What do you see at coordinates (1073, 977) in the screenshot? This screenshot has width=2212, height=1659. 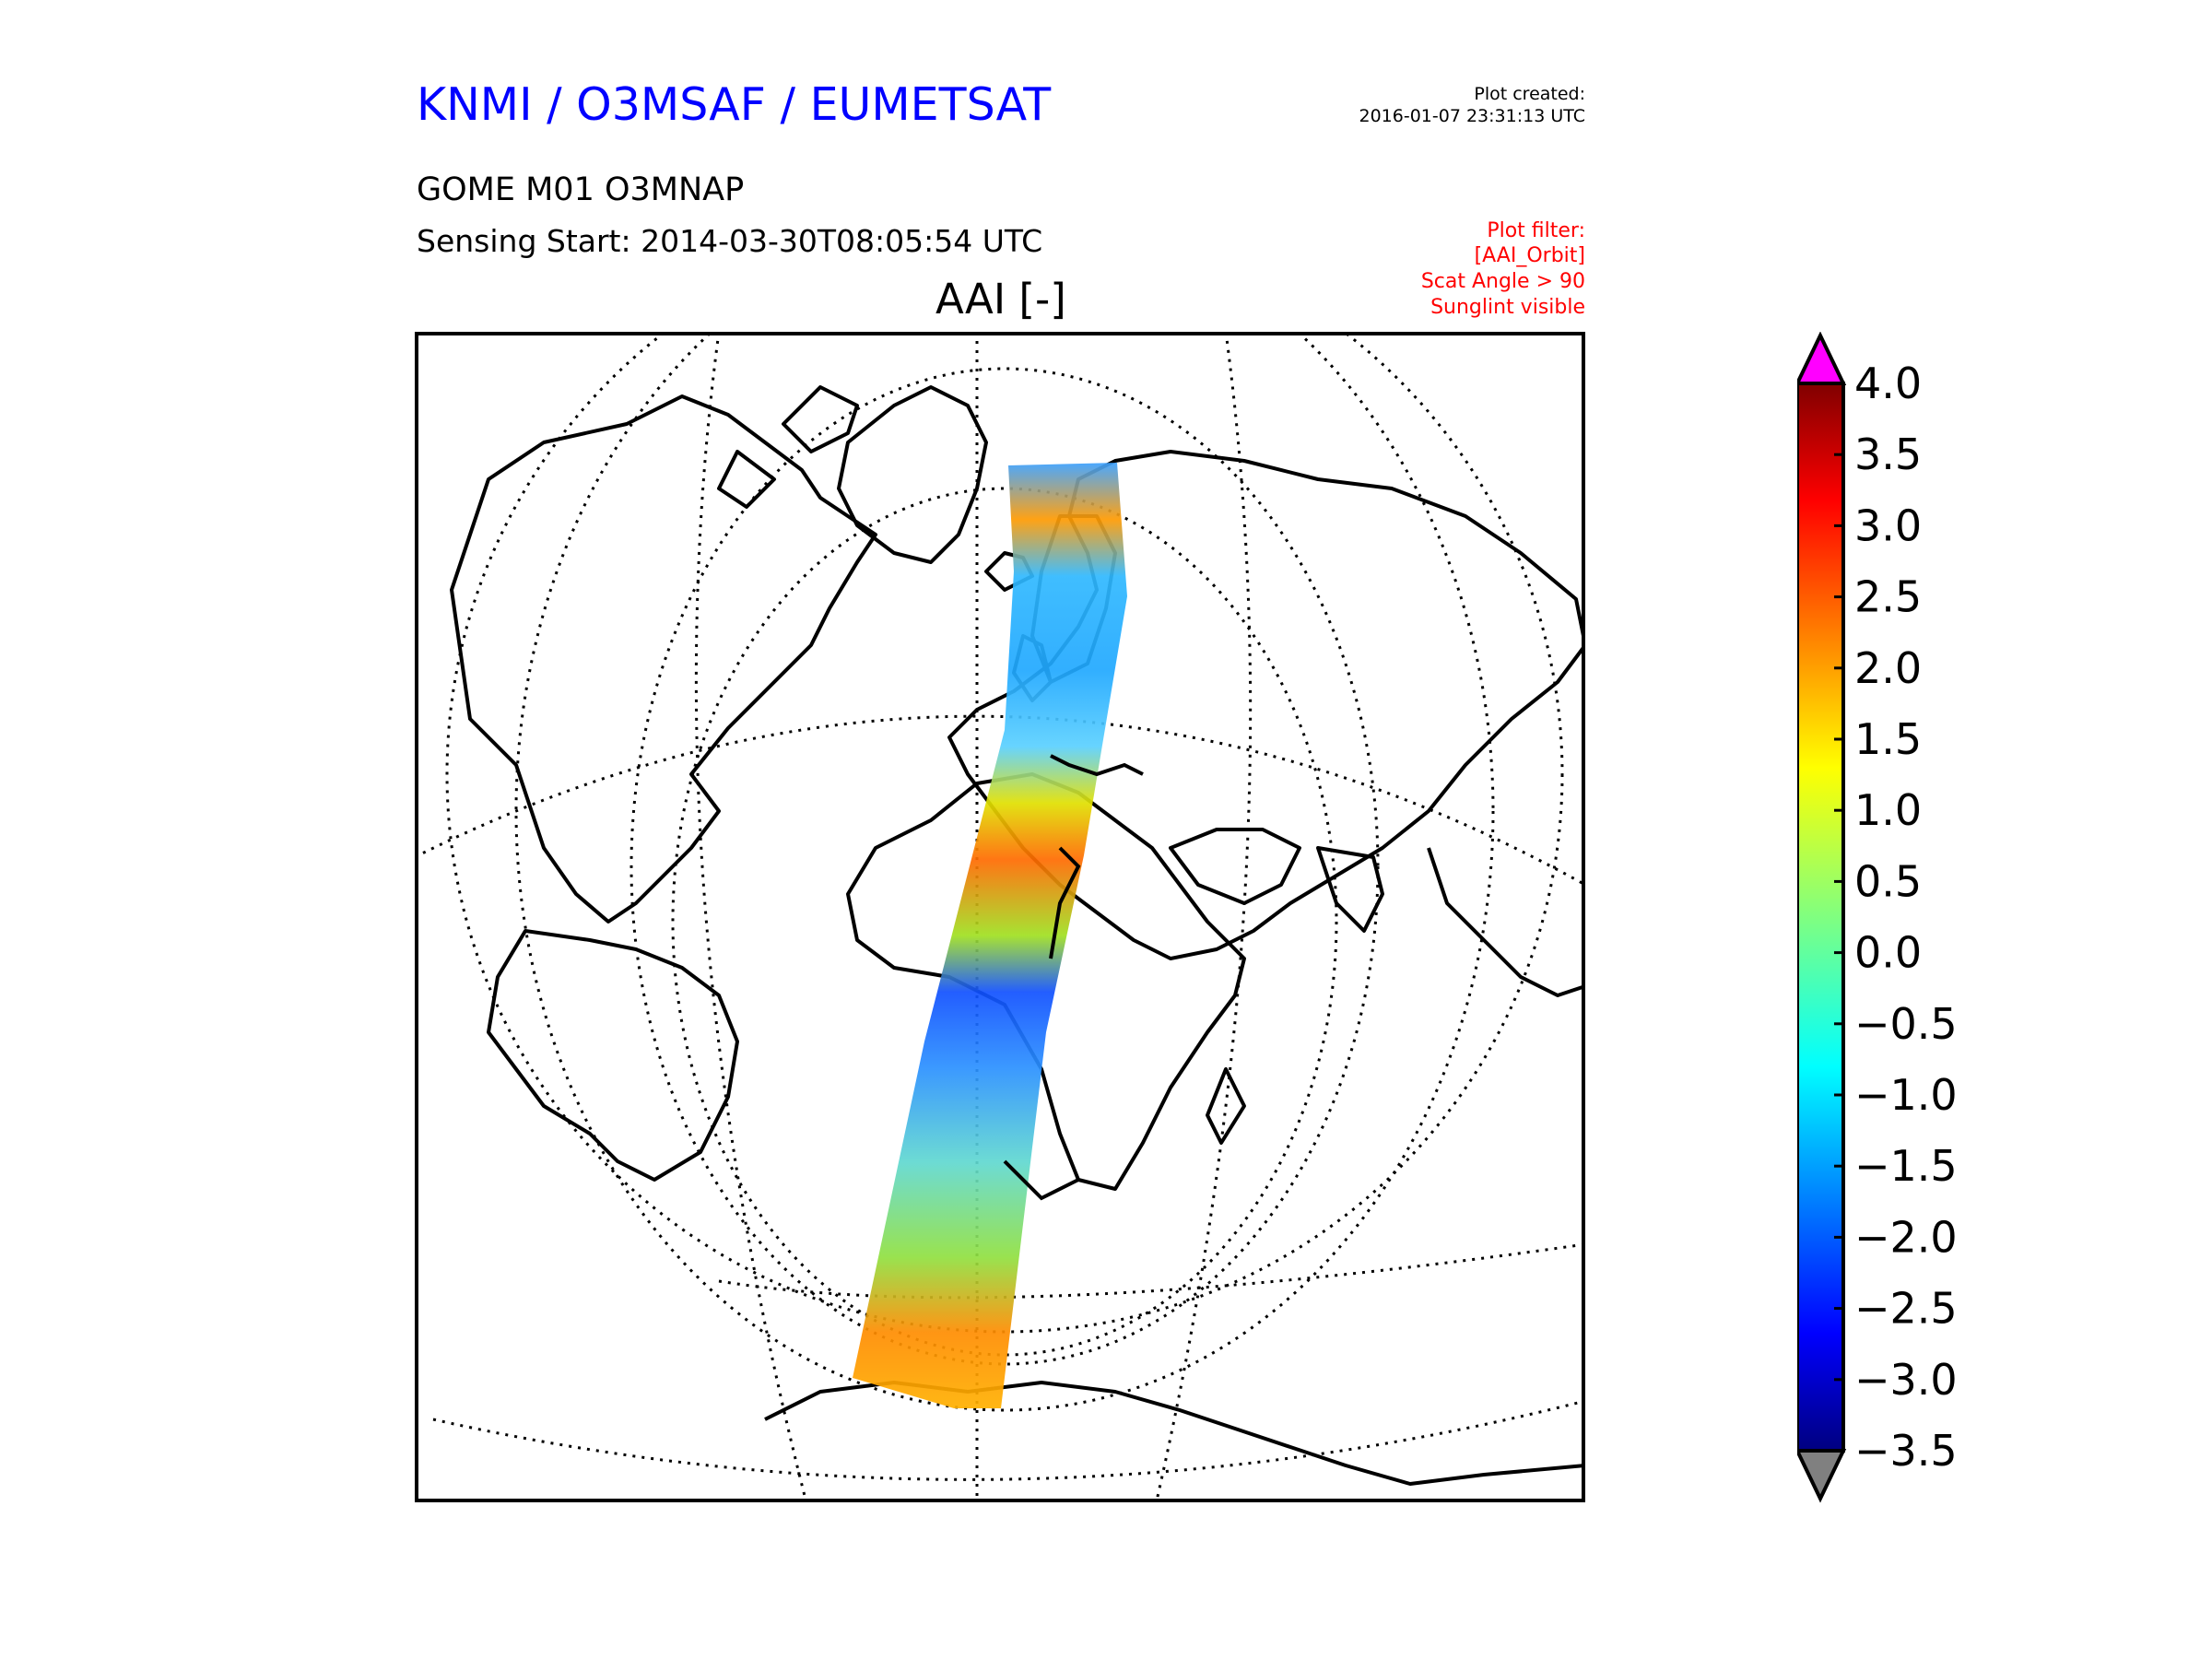 I see `swath-coastline-overlay` at bounding box center [1073, 977].